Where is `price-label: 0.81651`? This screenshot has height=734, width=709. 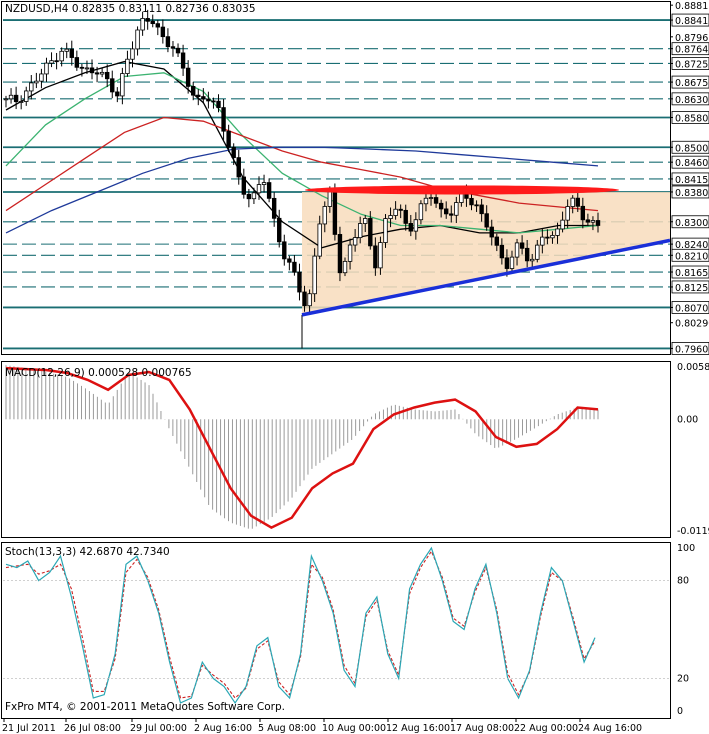
price-label: 0.81651 is located at coordinates (692, 273).